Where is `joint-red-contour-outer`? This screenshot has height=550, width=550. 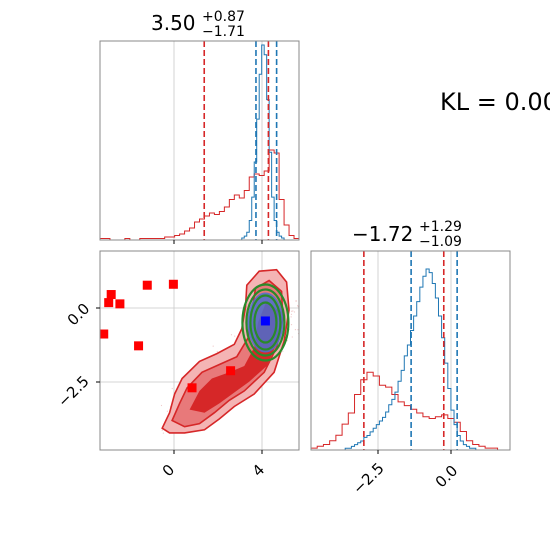 joint-red-contour-outer is located at coordinates (225, 351).